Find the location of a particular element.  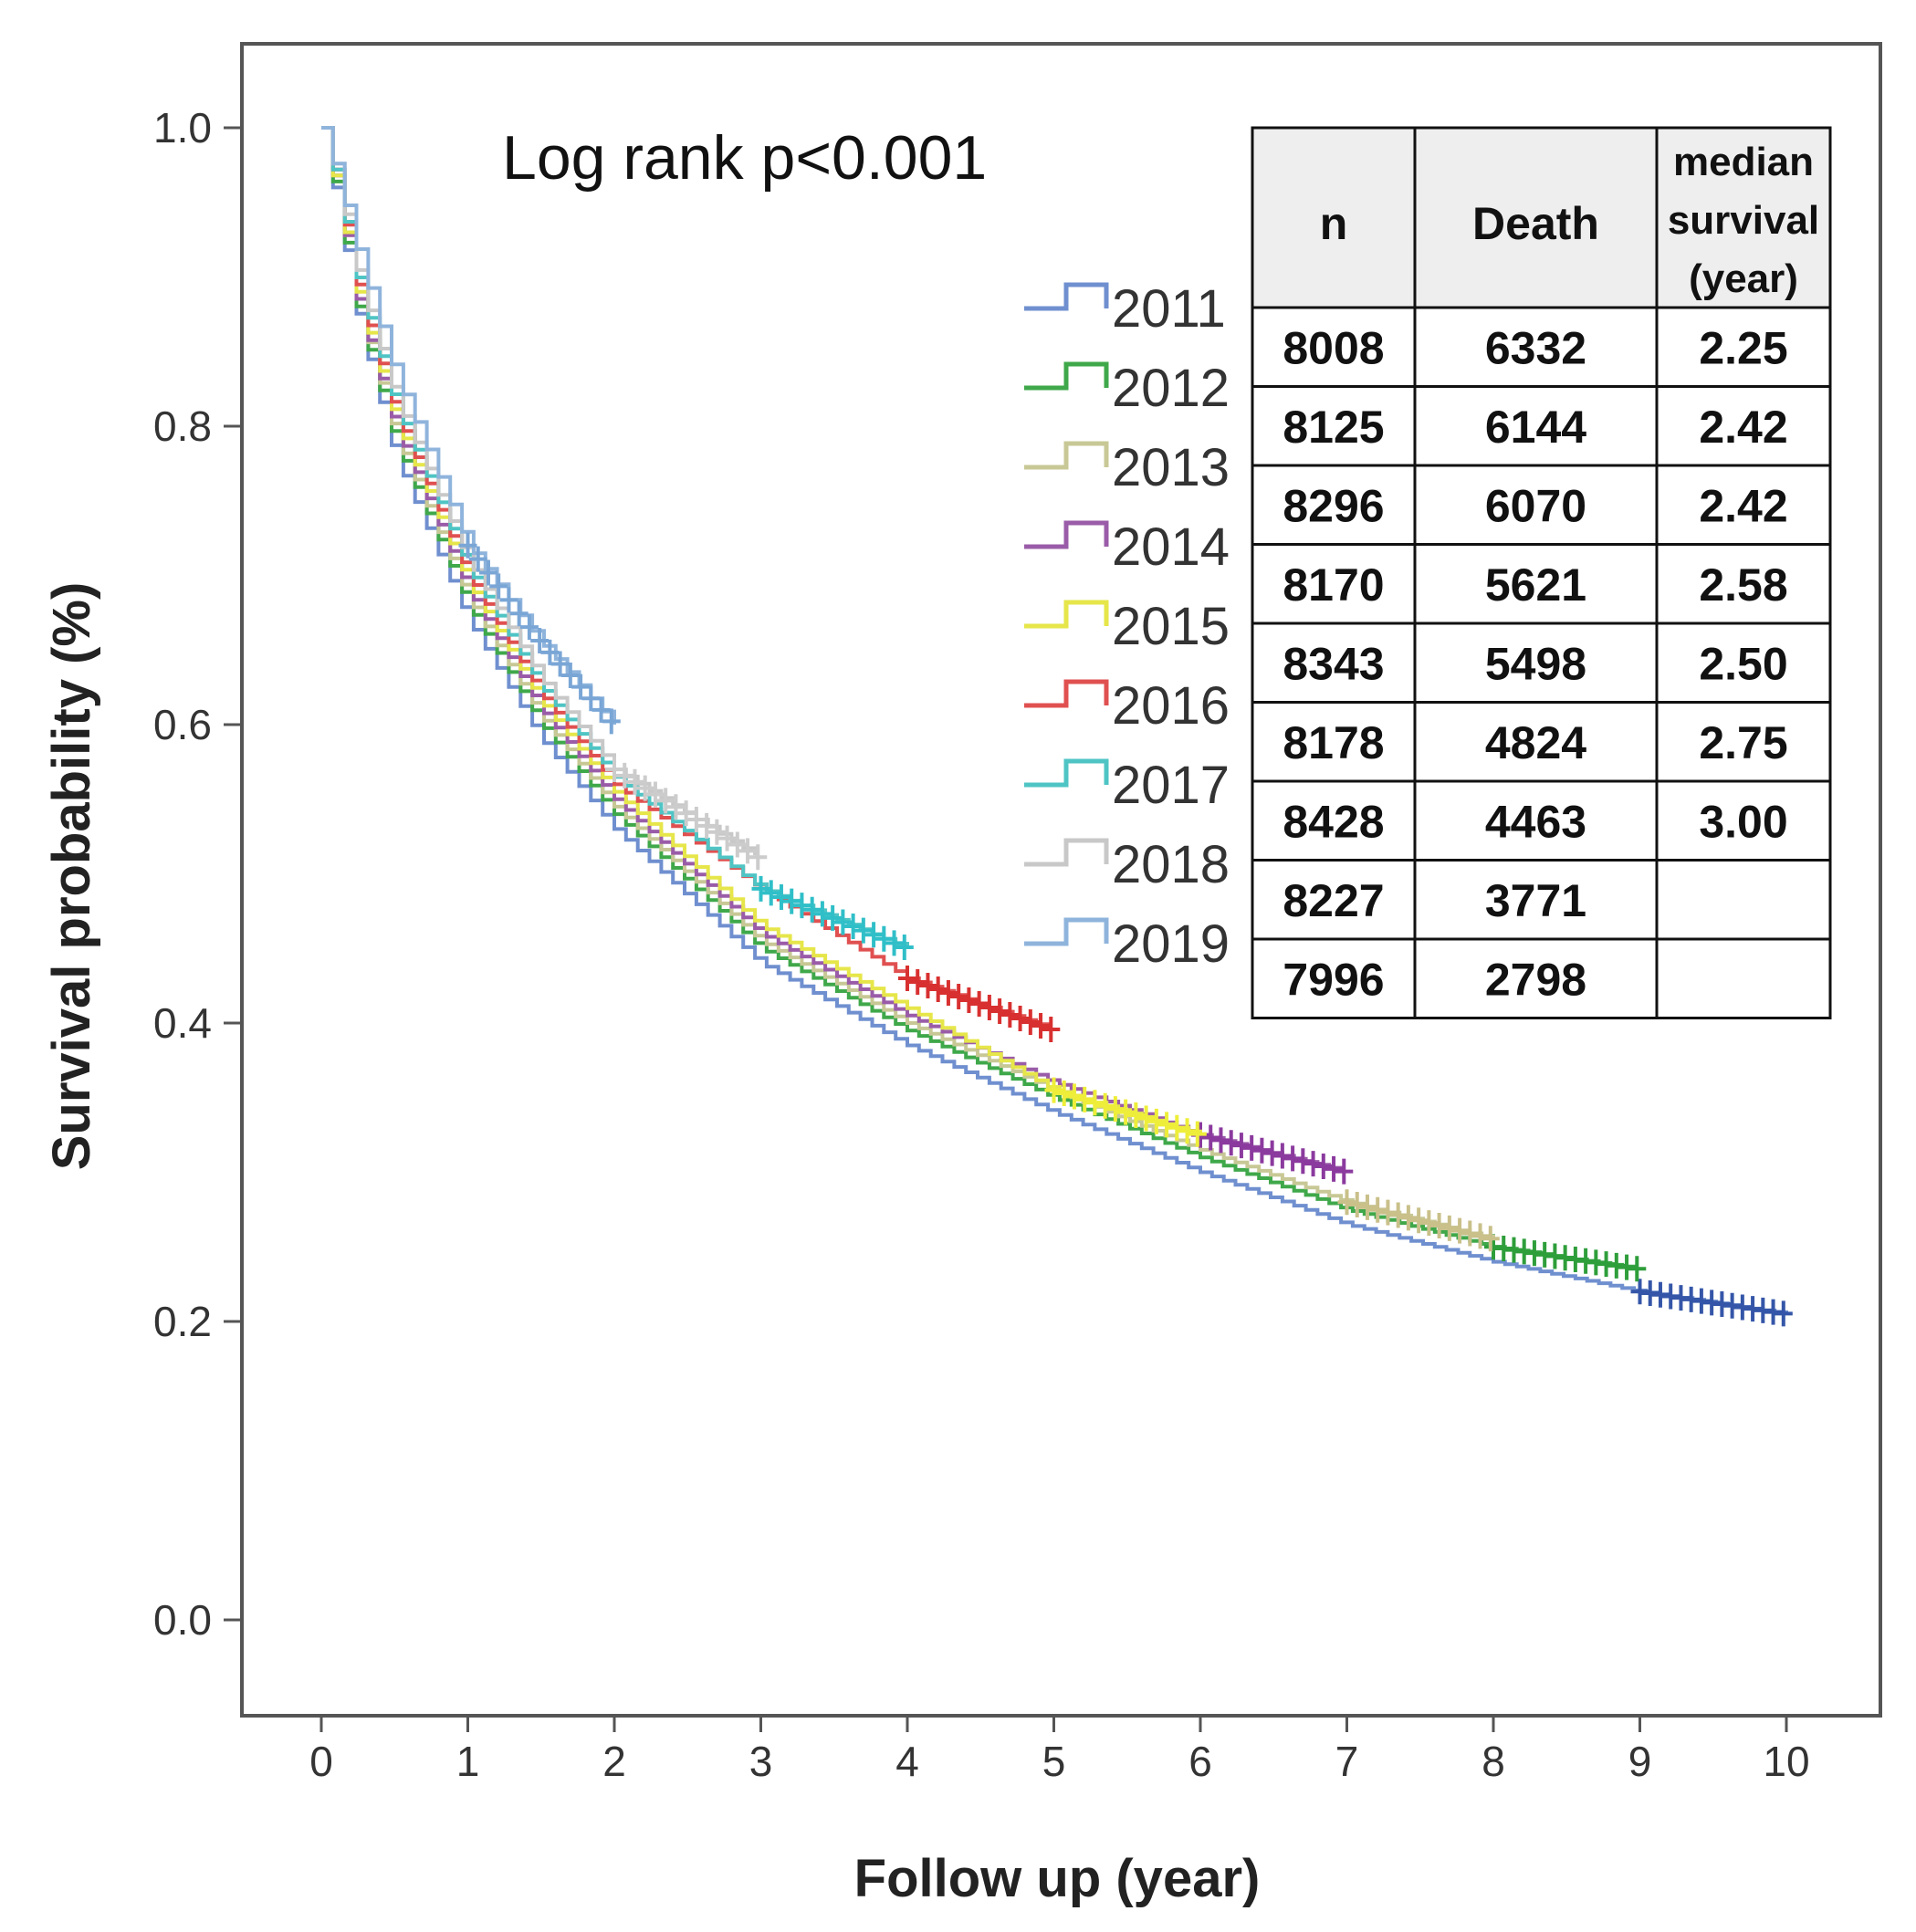

table-cell: 8170 is located at coordinates (1333, 585).